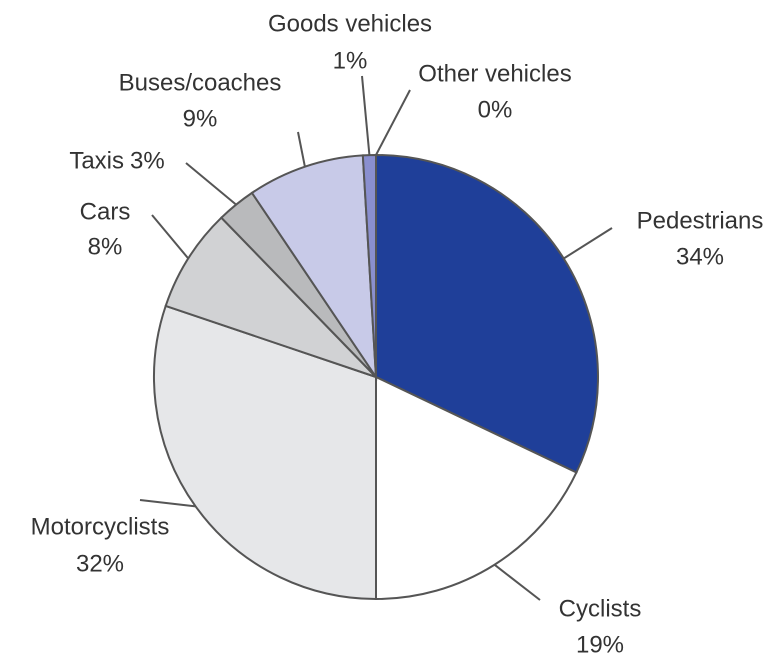 This screenshot has width=783, height=659. Describe the element at coordinates (350, 23) in the screenshot. I see `slice-label: Goods vehicles` at that location.